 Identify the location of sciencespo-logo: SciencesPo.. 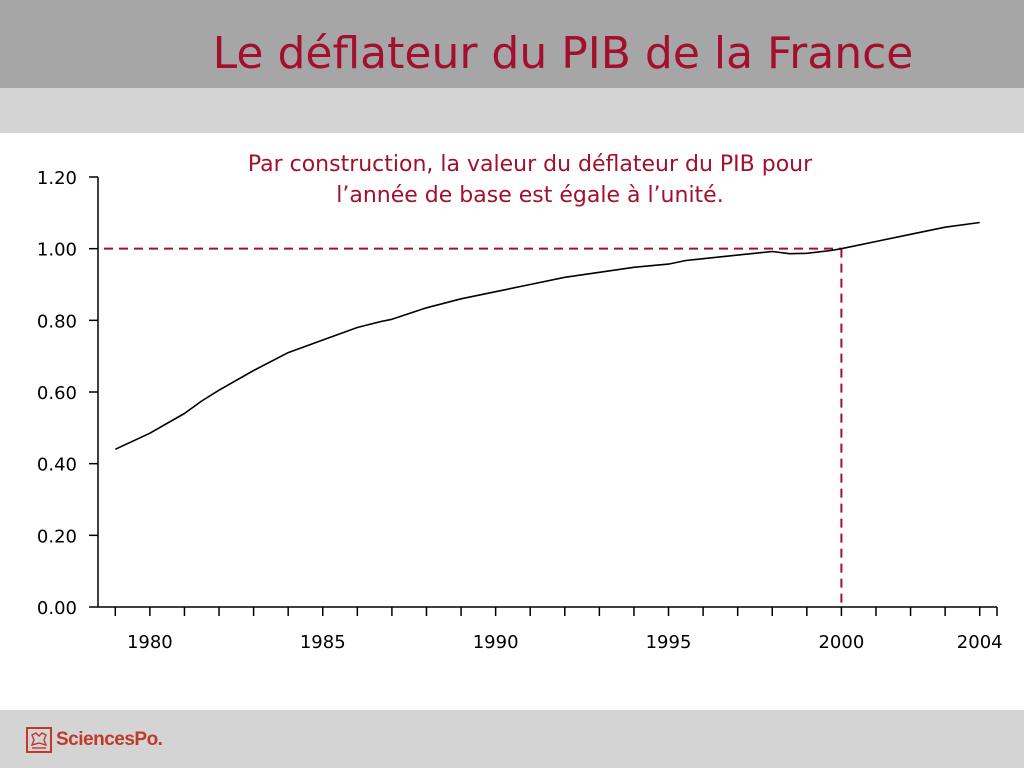
(94, 740).